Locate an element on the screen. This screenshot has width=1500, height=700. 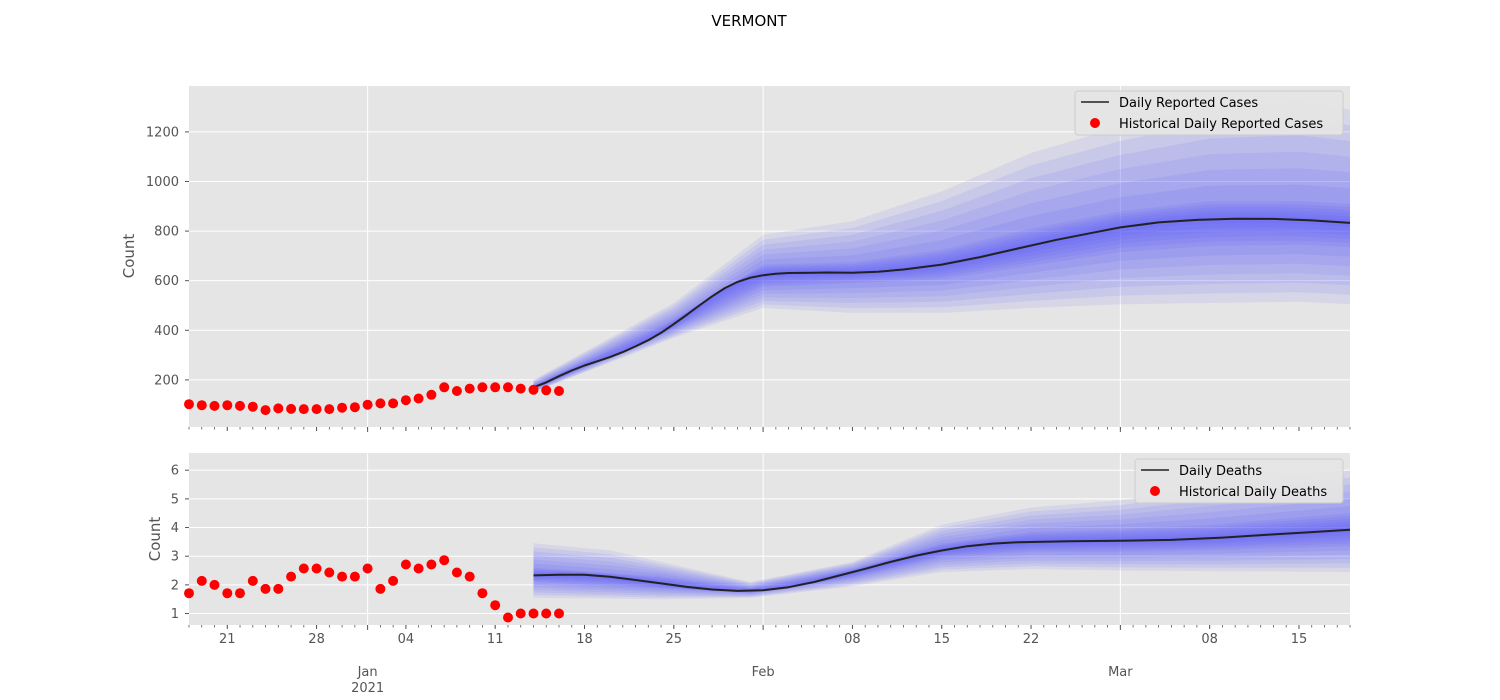
x-month-label: Jan is located at coordinates (367, 672).